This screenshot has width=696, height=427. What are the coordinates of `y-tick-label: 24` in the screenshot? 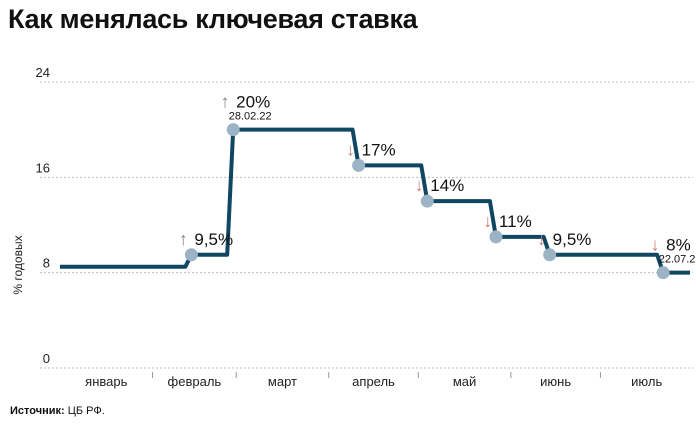 It's located at (43, 72).